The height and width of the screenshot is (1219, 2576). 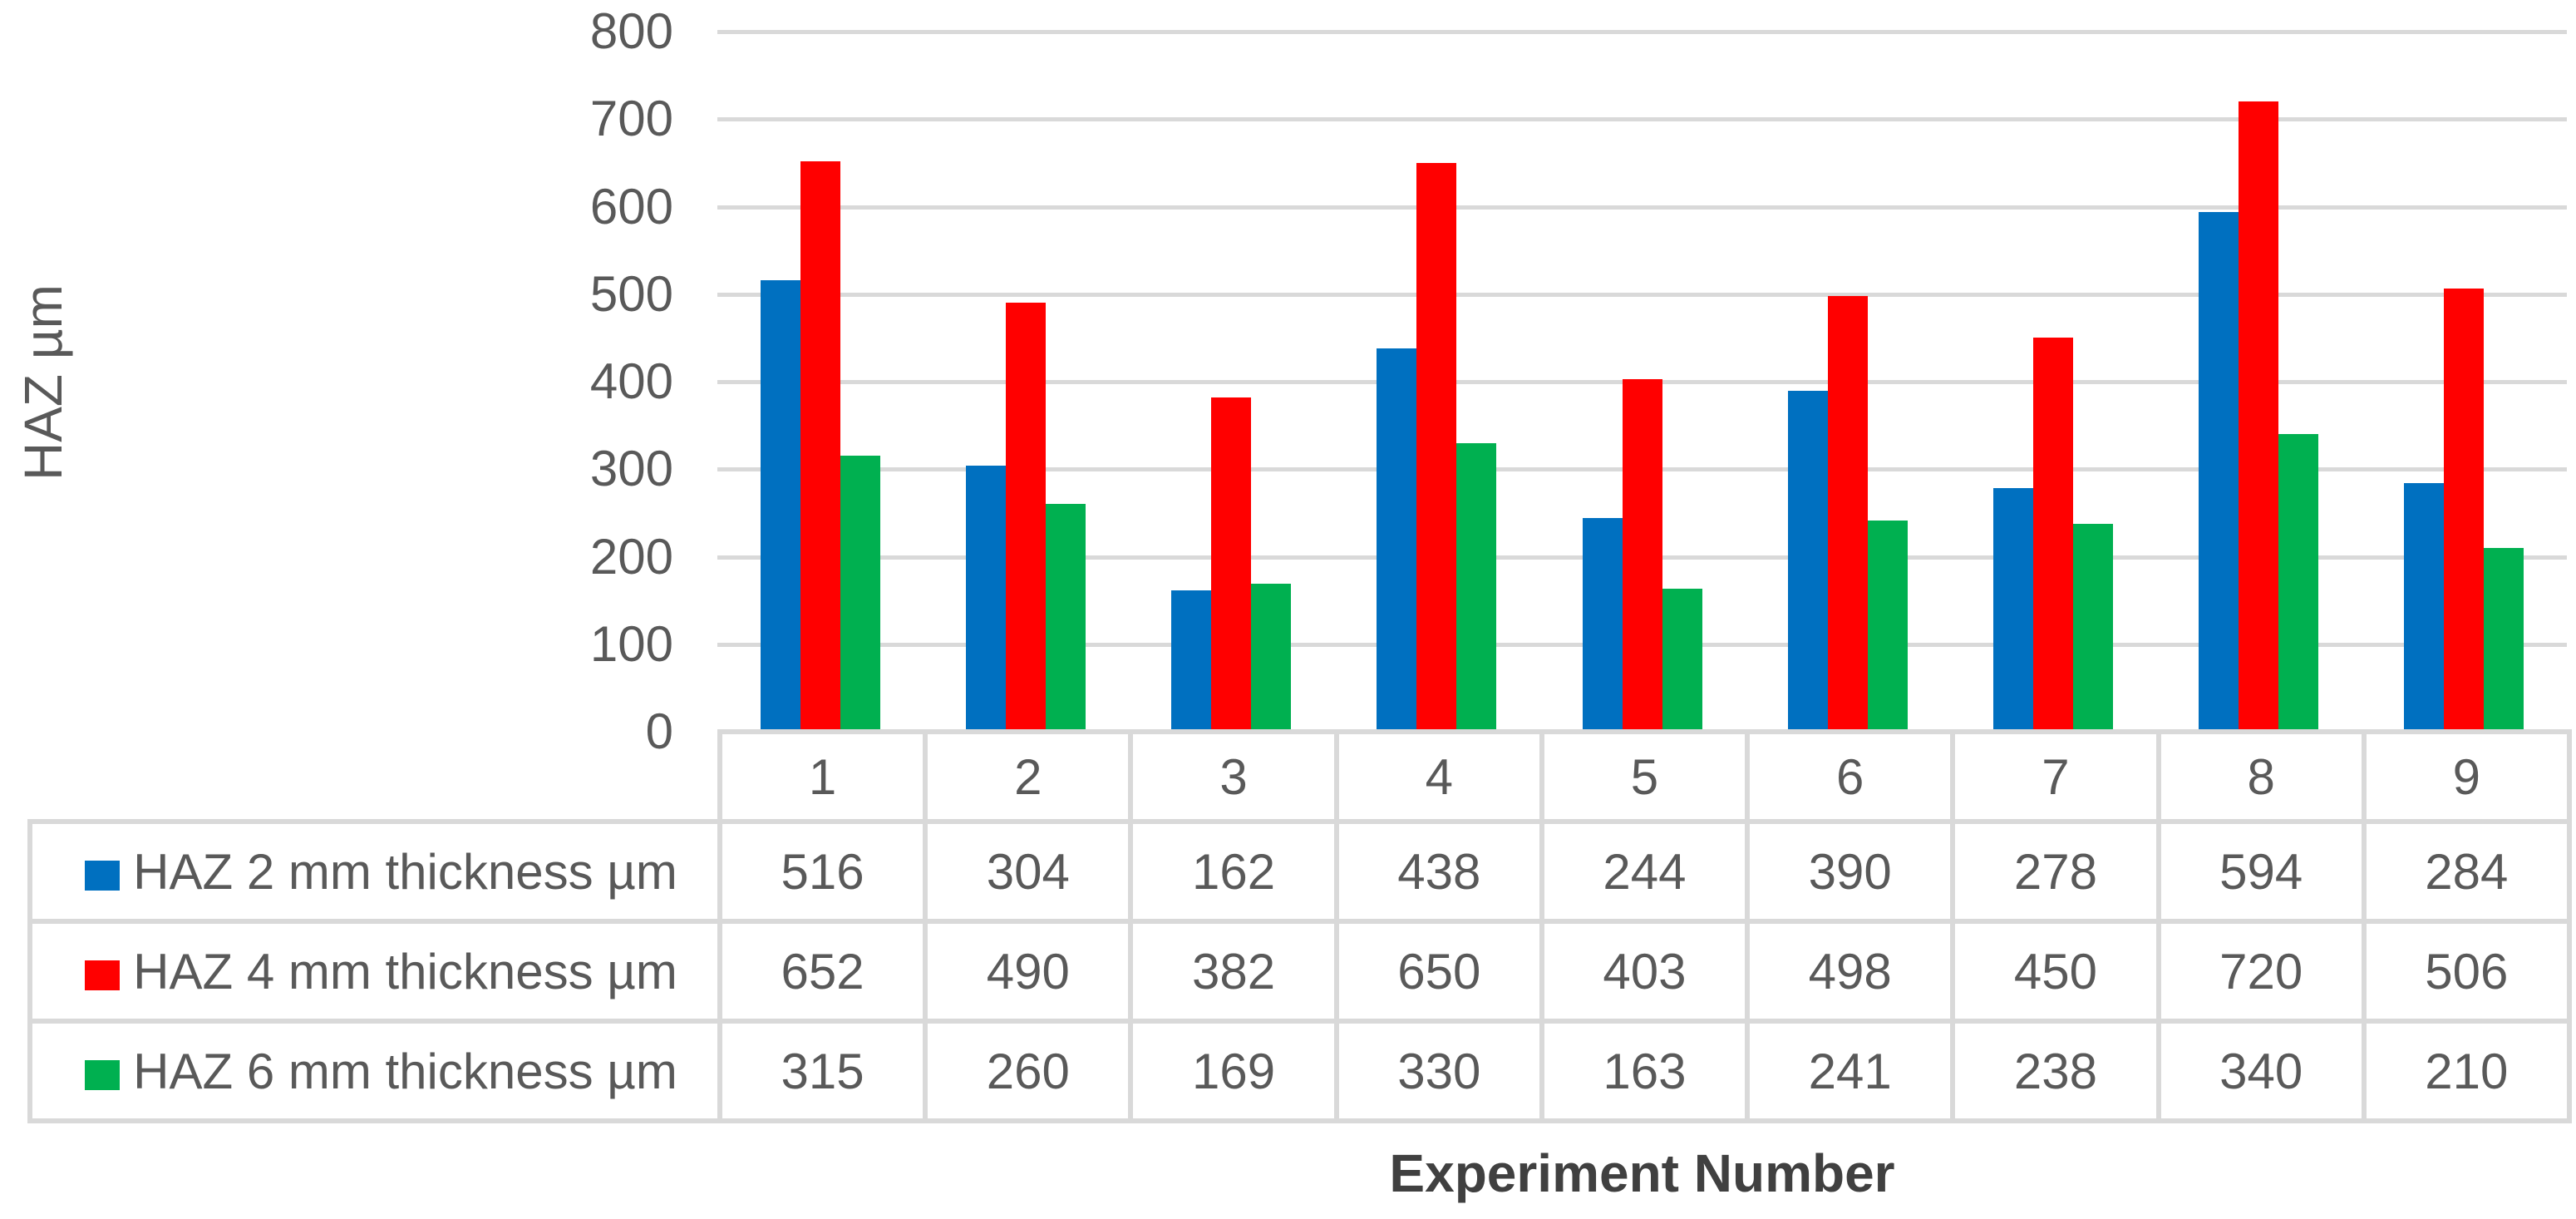 What do you see at coordinates (1850, 776) in the screenshot?
I see `category-header-cell: 6` at bounding box center [1850, 776].